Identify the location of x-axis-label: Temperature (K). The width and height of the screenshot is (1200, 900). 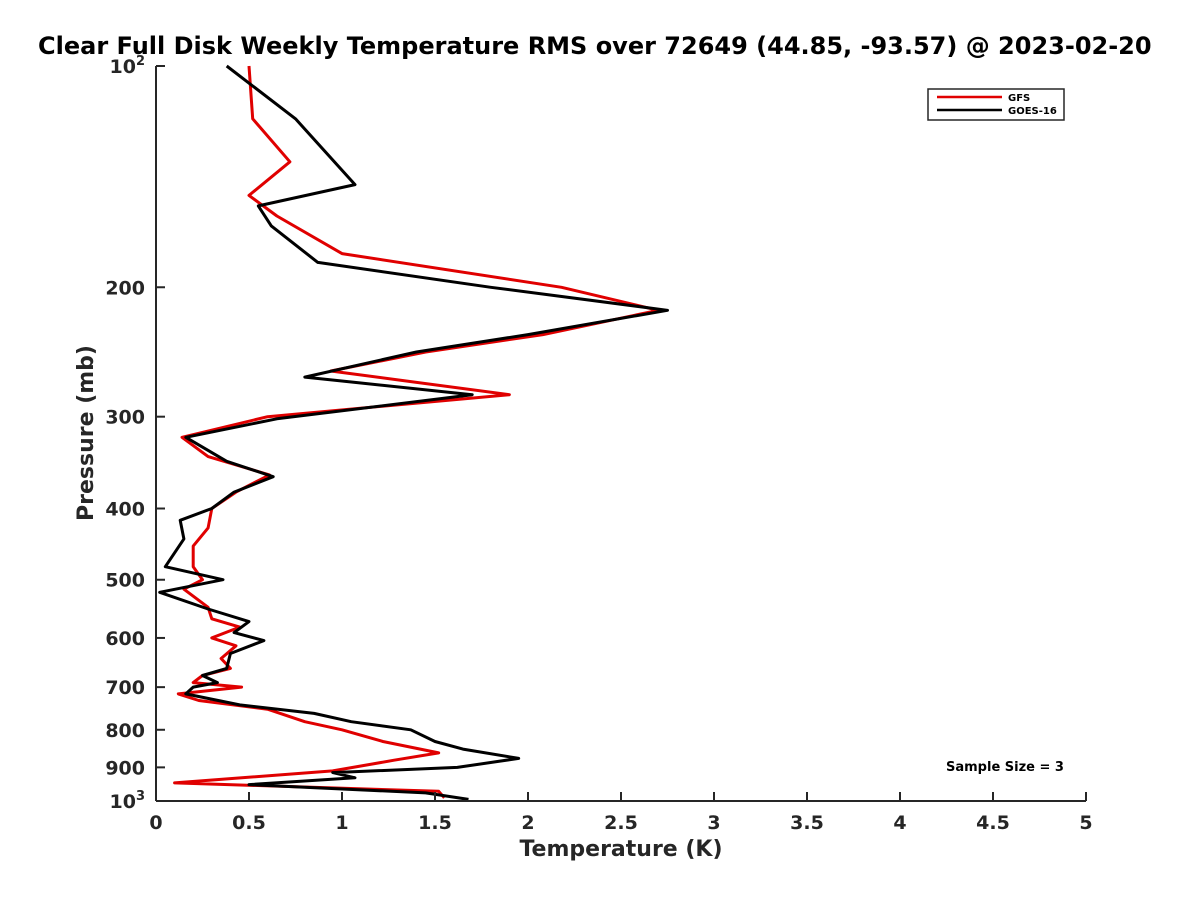
(620, 849).